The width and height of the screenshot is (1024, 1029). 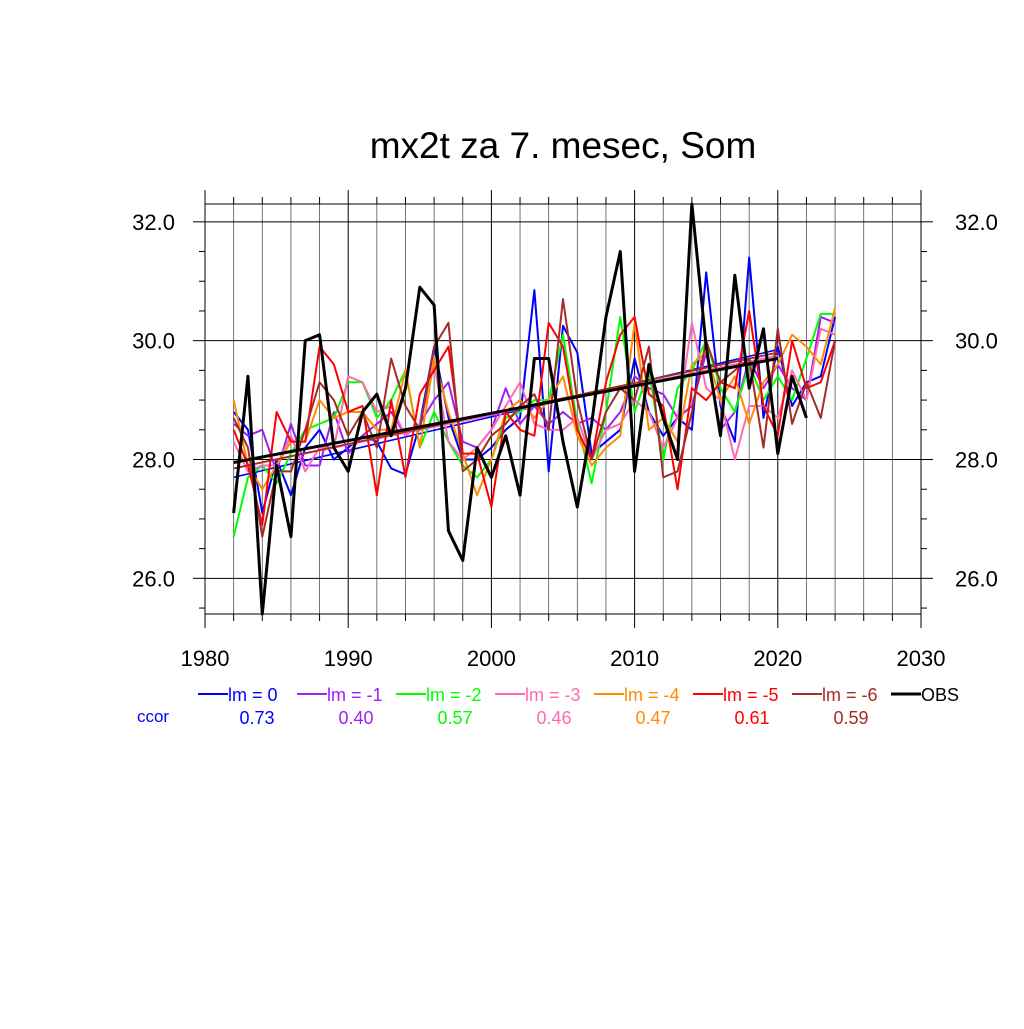 What do you see at coordinates (976, 578) in the screenshot?
I see `y-tick-label-right: 26.0` at bounding box center [976, 578].